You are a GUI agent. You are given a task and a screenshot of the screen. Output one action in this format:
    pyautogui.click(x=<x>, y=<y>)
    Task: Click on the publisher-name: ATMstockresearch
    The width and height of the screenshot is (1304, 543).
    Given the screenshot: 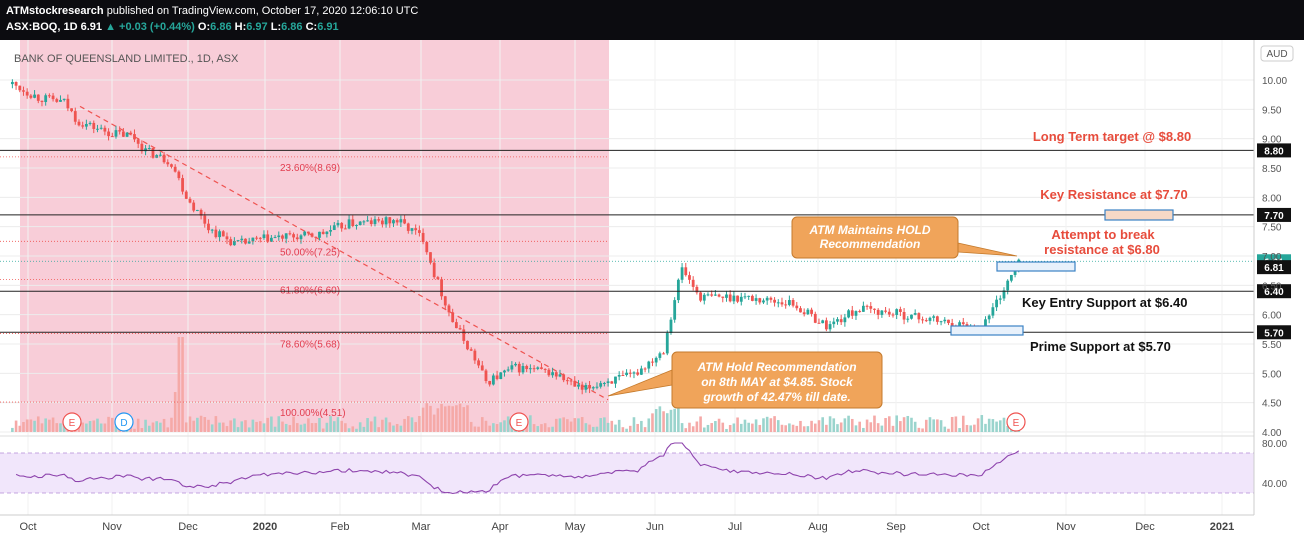 What is the action you would take?
    pyautogui.click(x=55, y=11)
    